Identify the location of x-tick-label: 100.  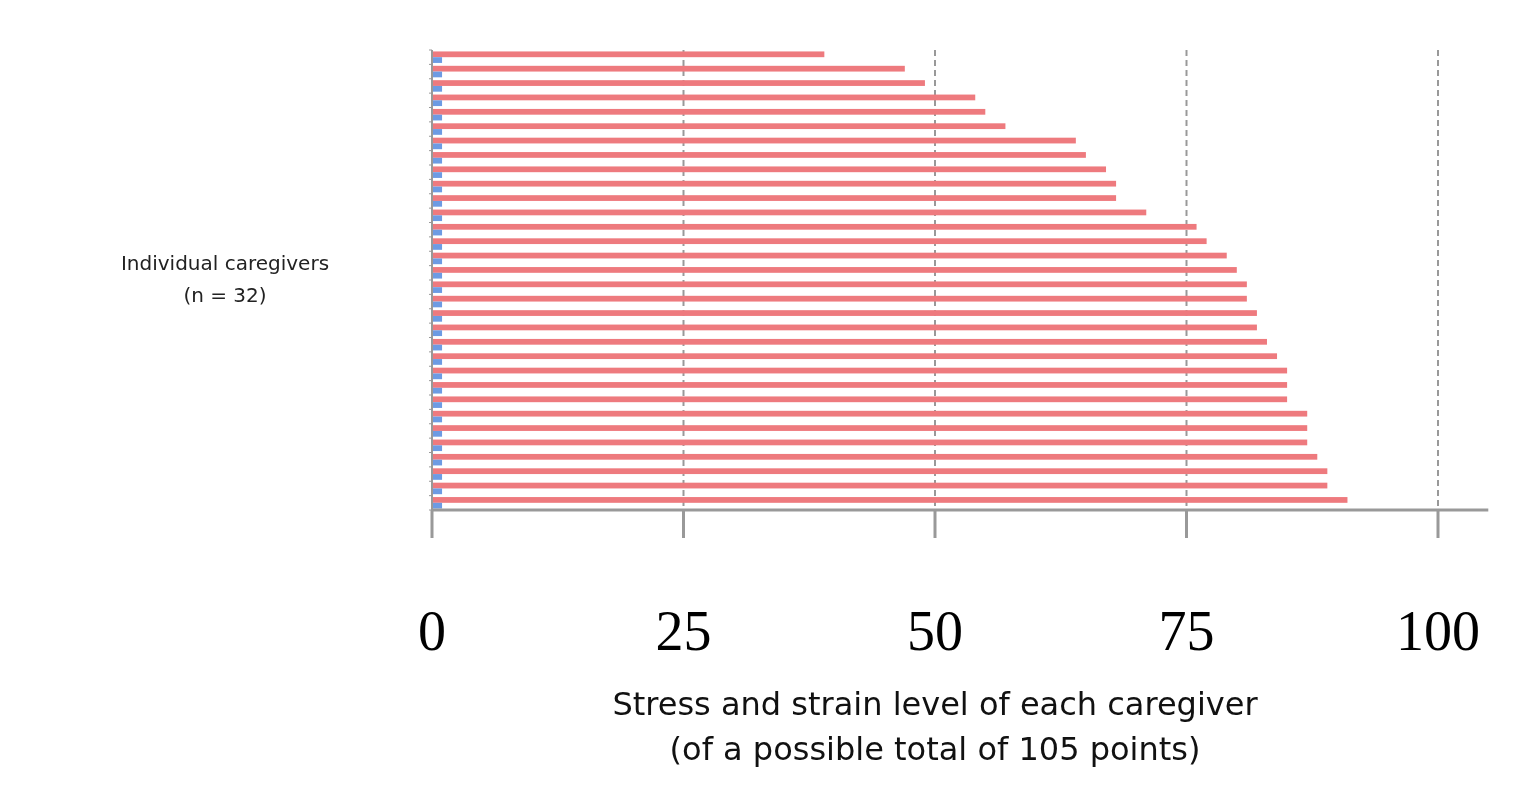
(1438, 631).